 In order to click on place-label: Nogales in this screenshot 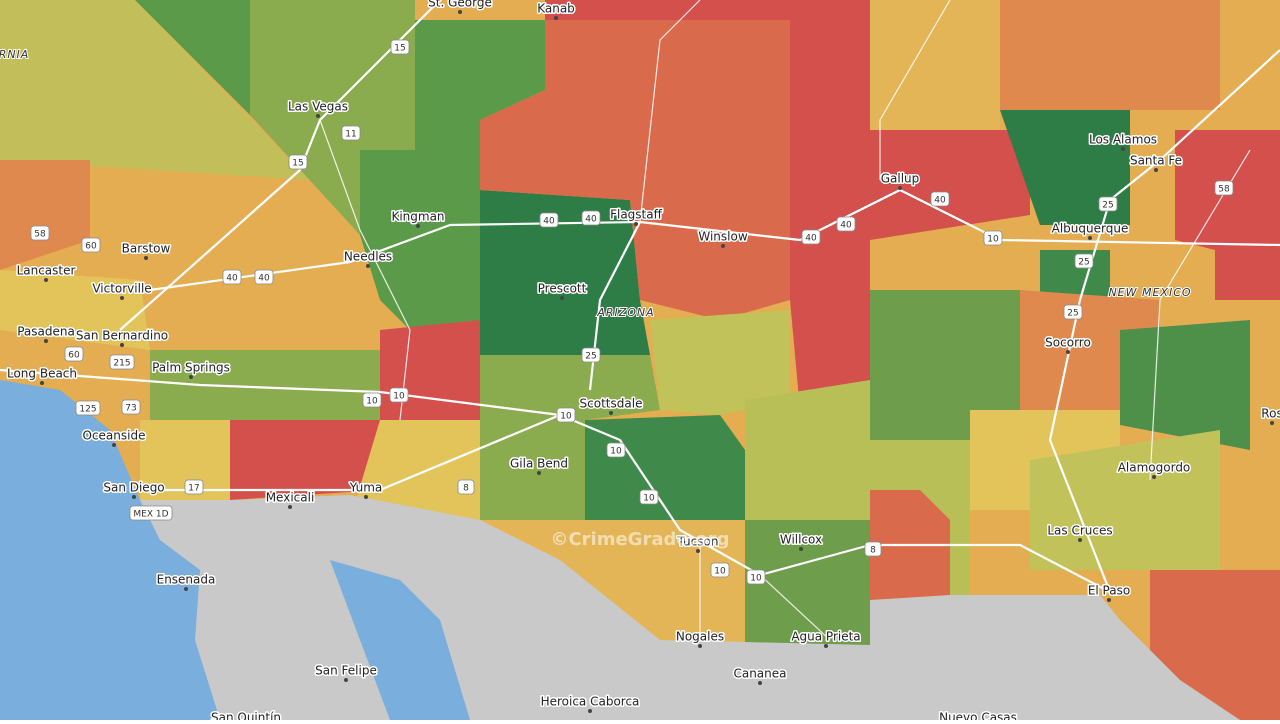, I will do `click(700, 637)`.